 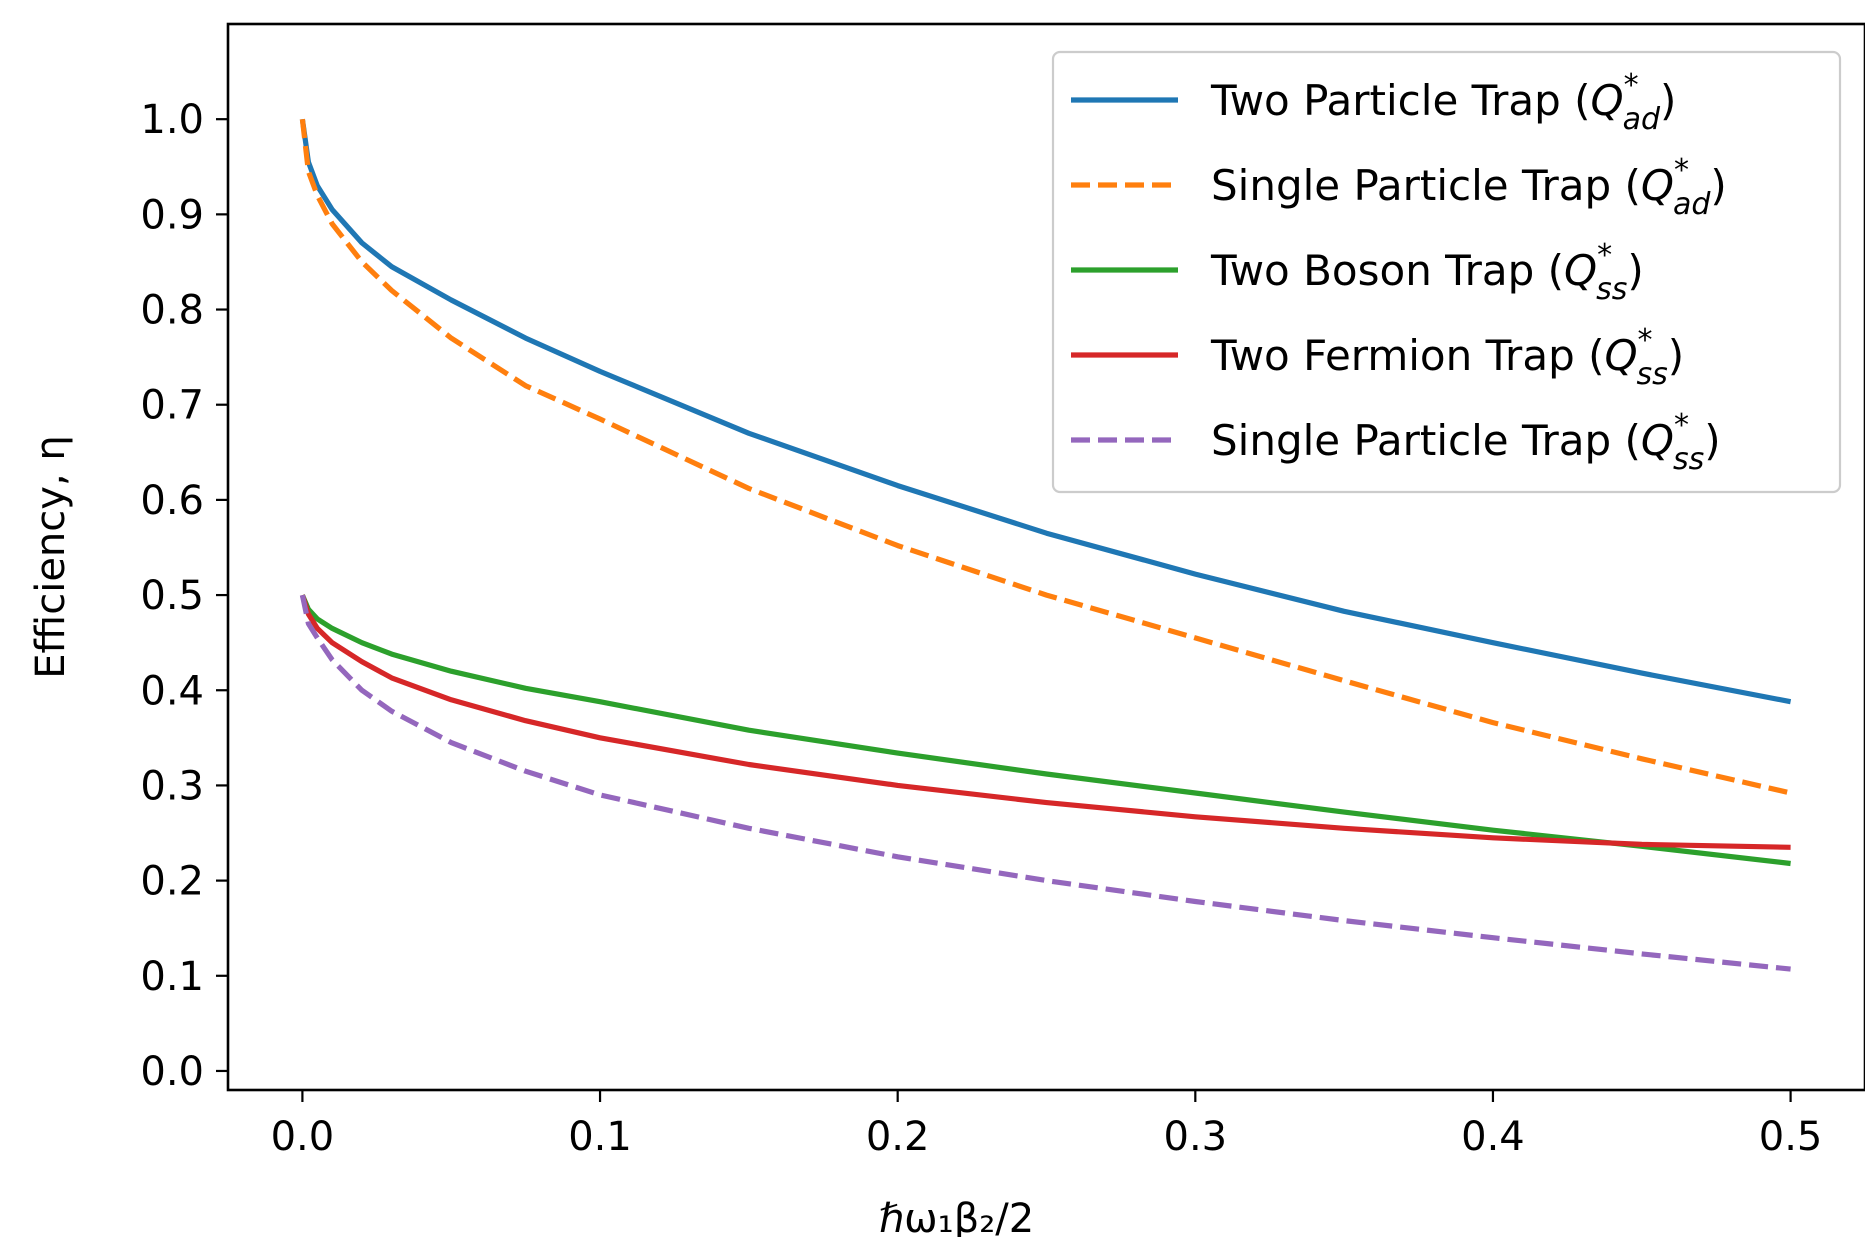 What do you see at coordinates (1493, 1137) in the screenshot?
I see `x-tick-label: 0.4` at bounding box center [1493, 1137].